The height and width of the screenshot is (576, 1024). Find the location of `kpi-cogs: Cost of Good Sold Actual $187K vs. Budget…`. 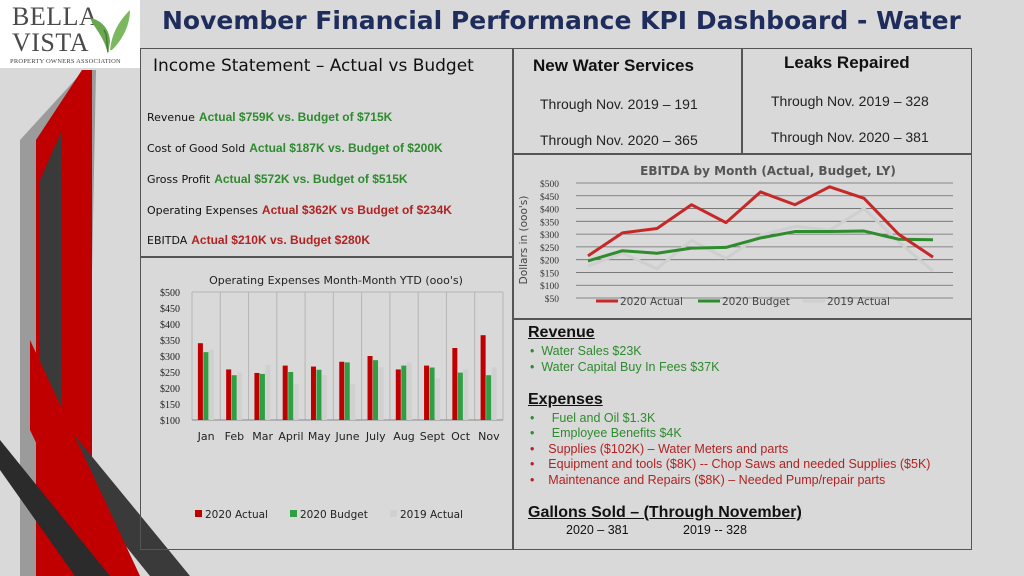

kpi-cogs: Cost of Good Sold Actual $187K vs. Budget… is located at coordinates (295, 148).